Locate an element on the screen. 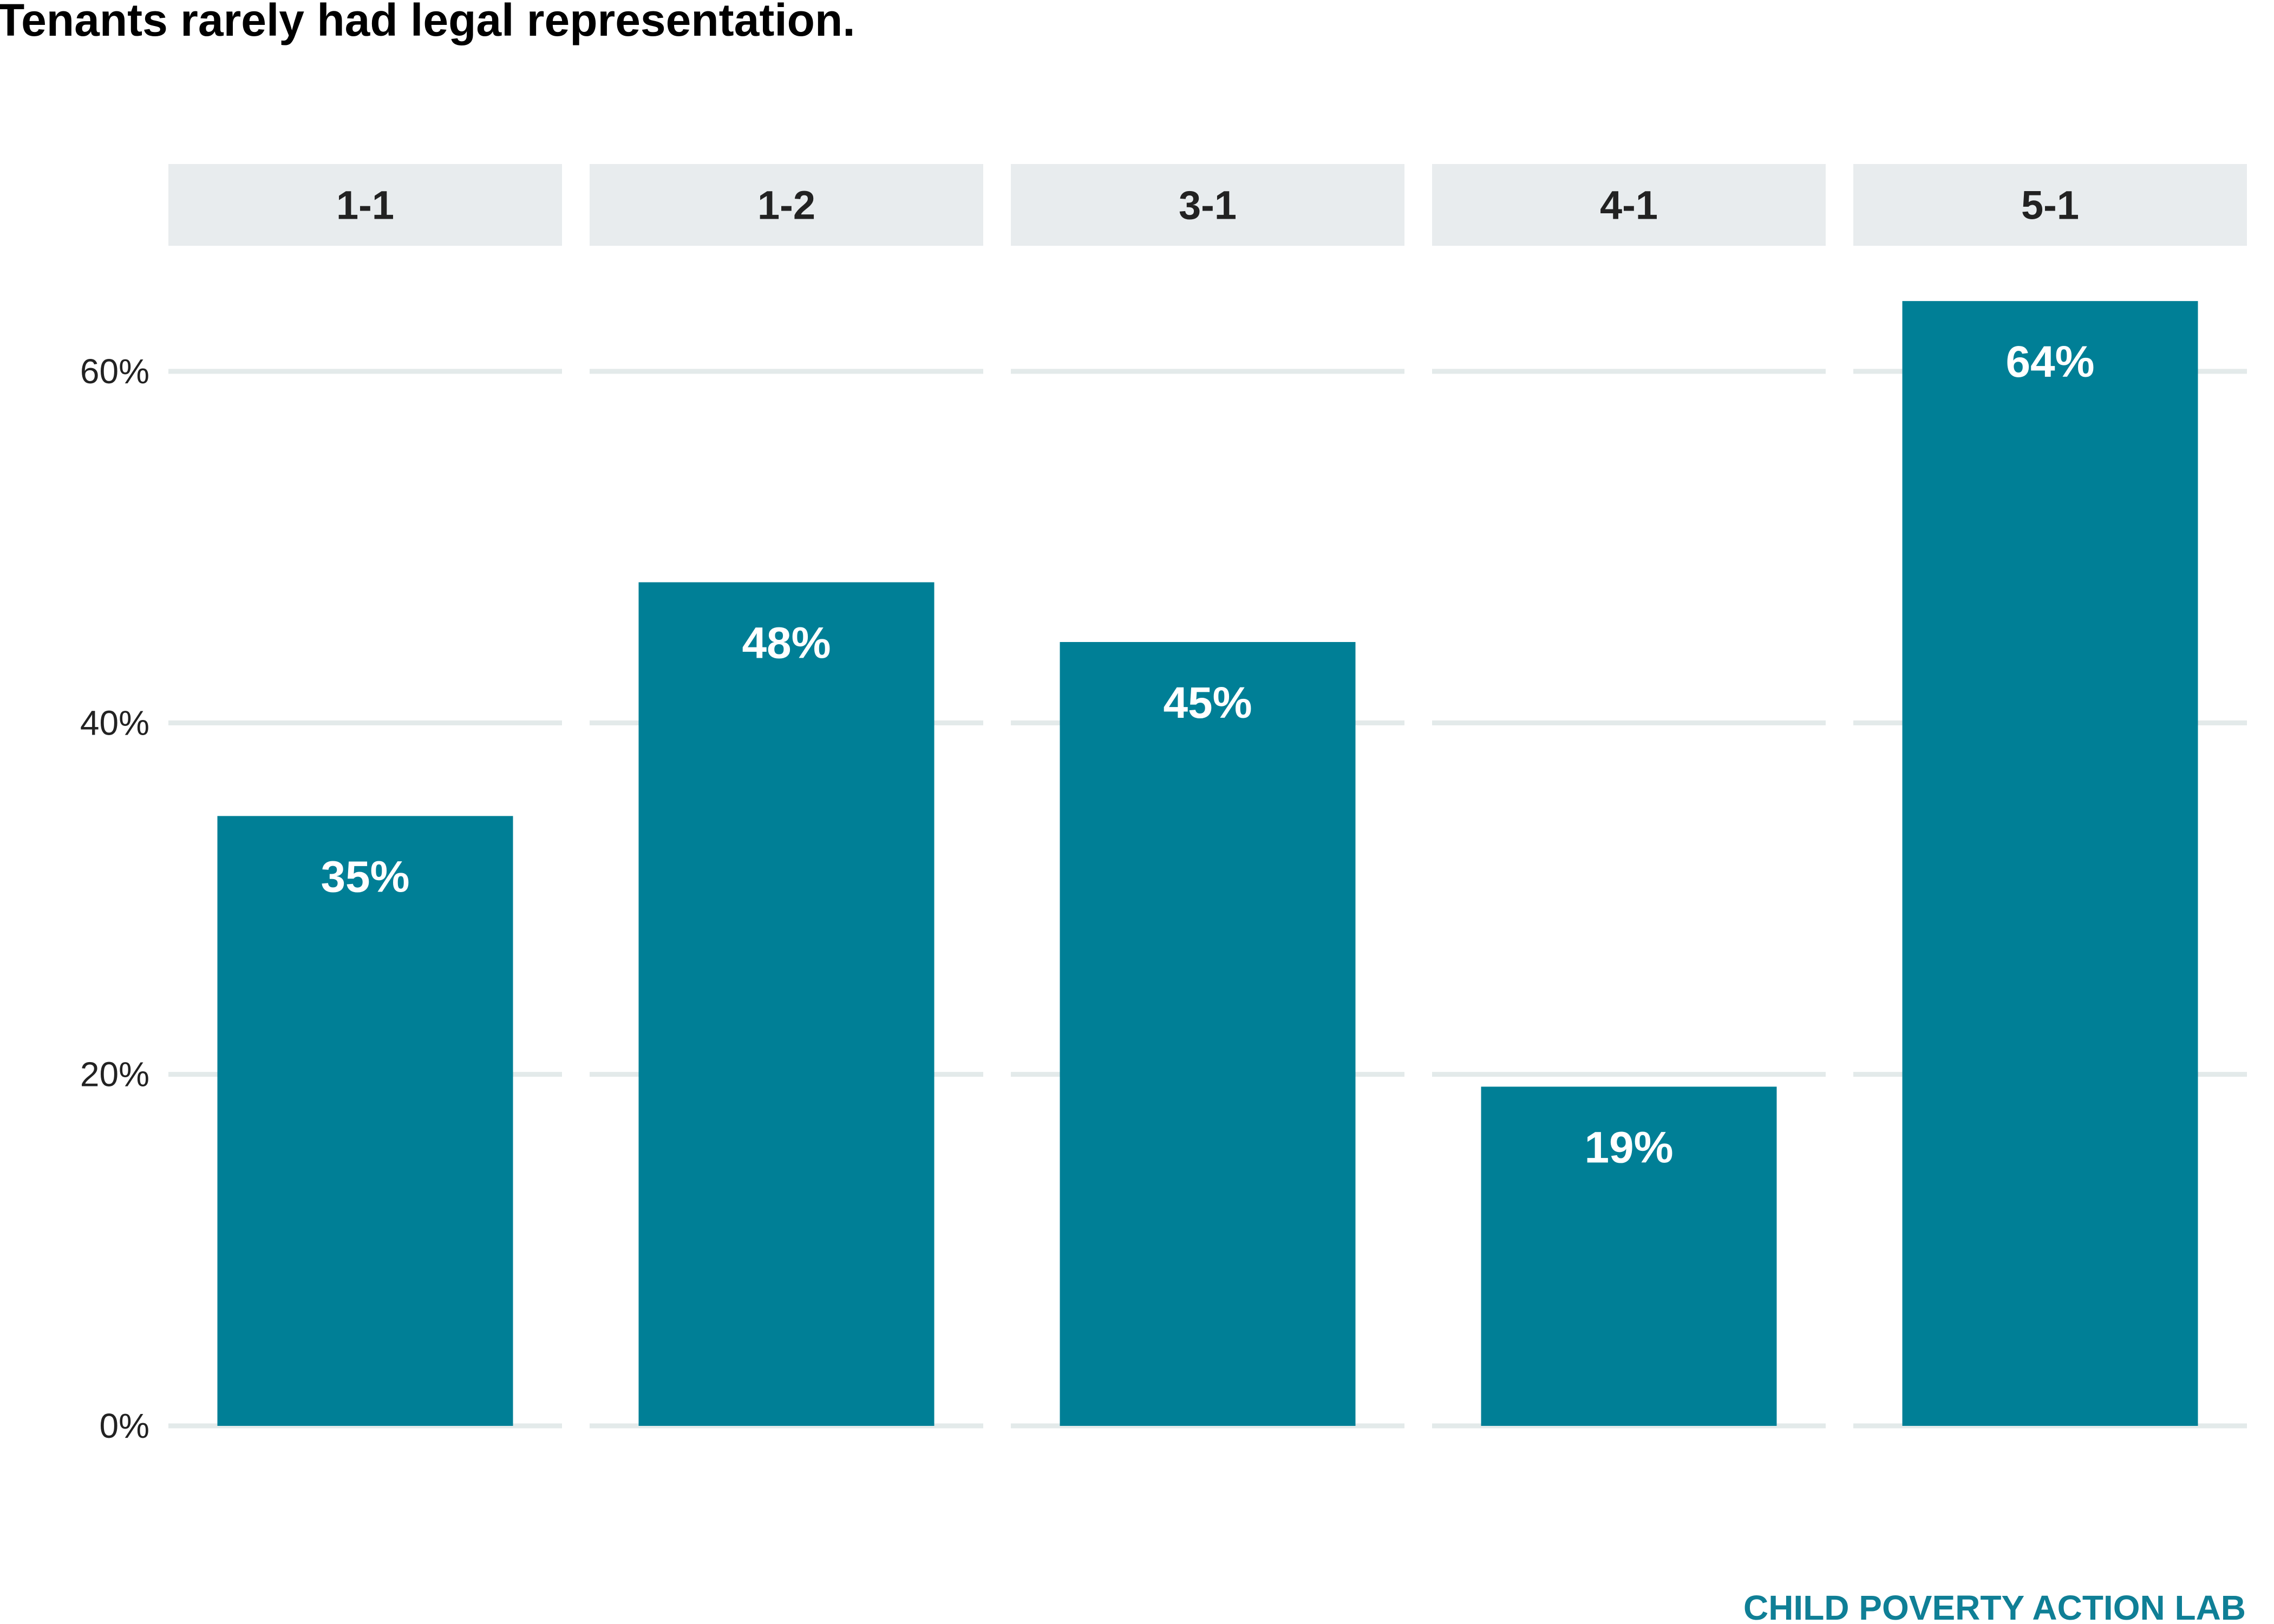 The height and width of the screenshot is (1624, 2274). bar-value-label: 64% is located at coordinates (2049, 362).